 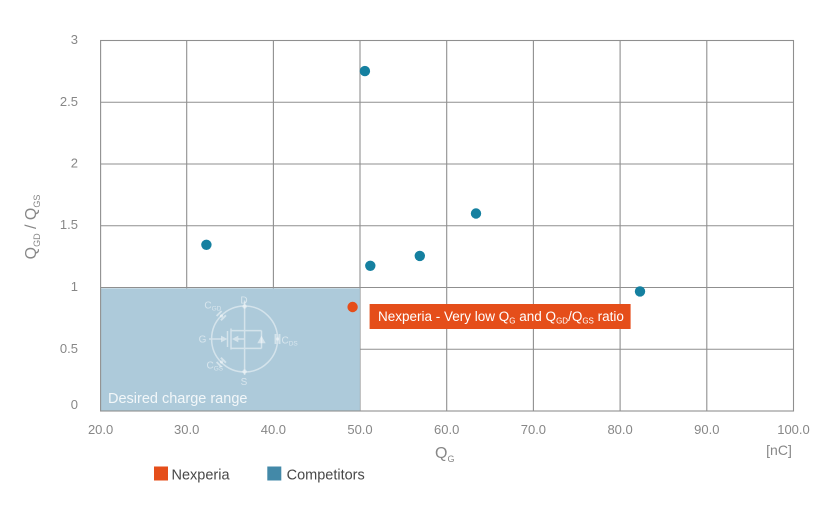 What do you see at coordinates (74, 286) in the screenshot?
I see `svg-text: 1` at bounding box center [74, 286].